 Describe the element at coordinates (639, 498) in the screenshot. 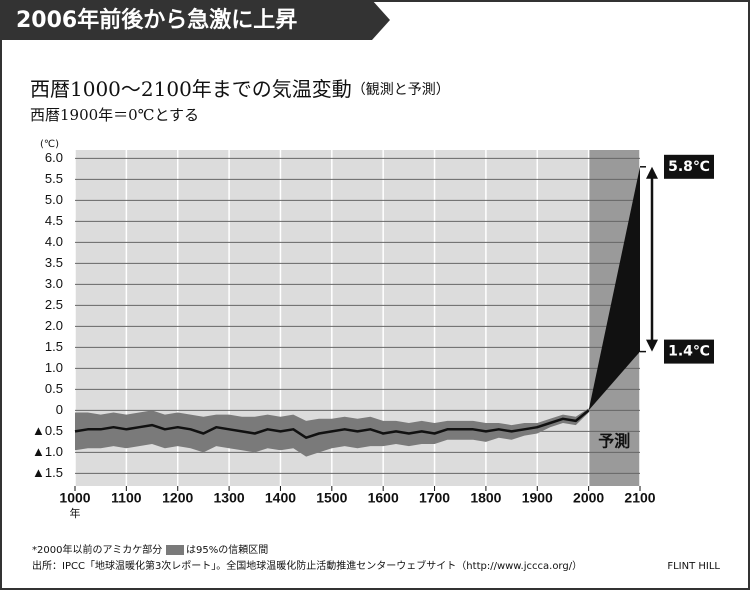

I see `x-tick-label: 2100` at that location.